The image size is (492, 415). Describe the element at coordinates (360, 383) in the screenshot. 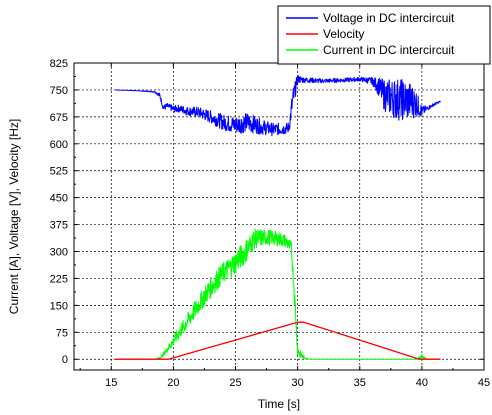

I see `x-tick-label: 35` at that location.